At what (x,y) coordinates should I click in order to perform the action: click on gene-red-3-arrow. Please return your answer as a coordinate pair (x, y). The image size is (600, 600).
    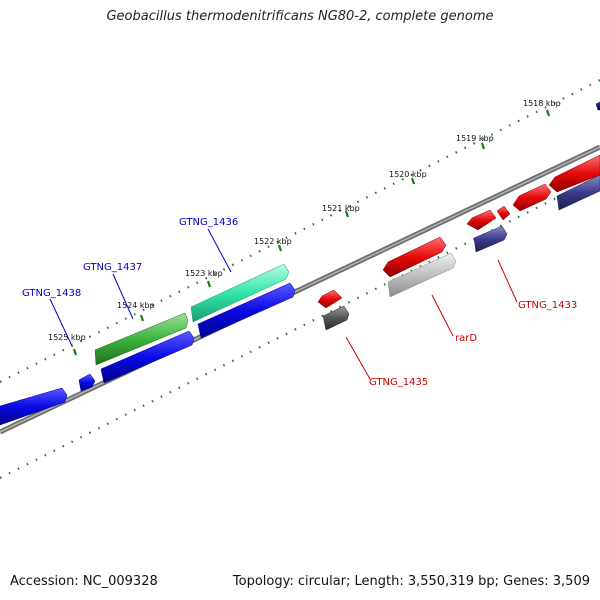
    Looking at the image, I should click on (481, 220).